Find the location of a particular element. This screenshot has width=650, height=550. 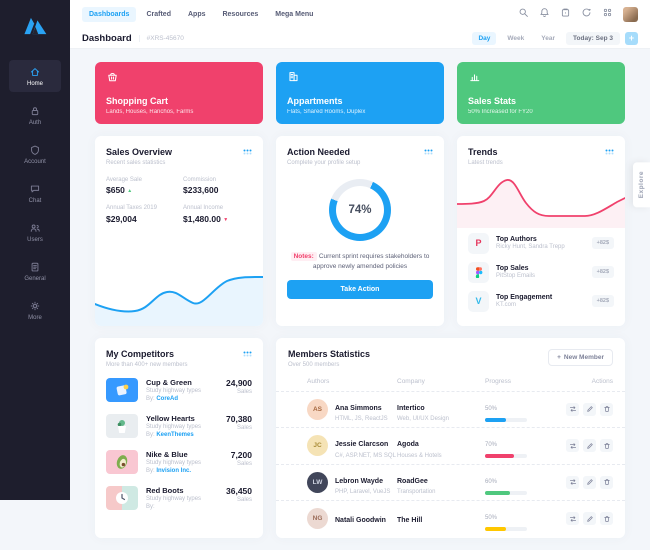

trend-name: Top Sales is located at coordinates (512, 268).